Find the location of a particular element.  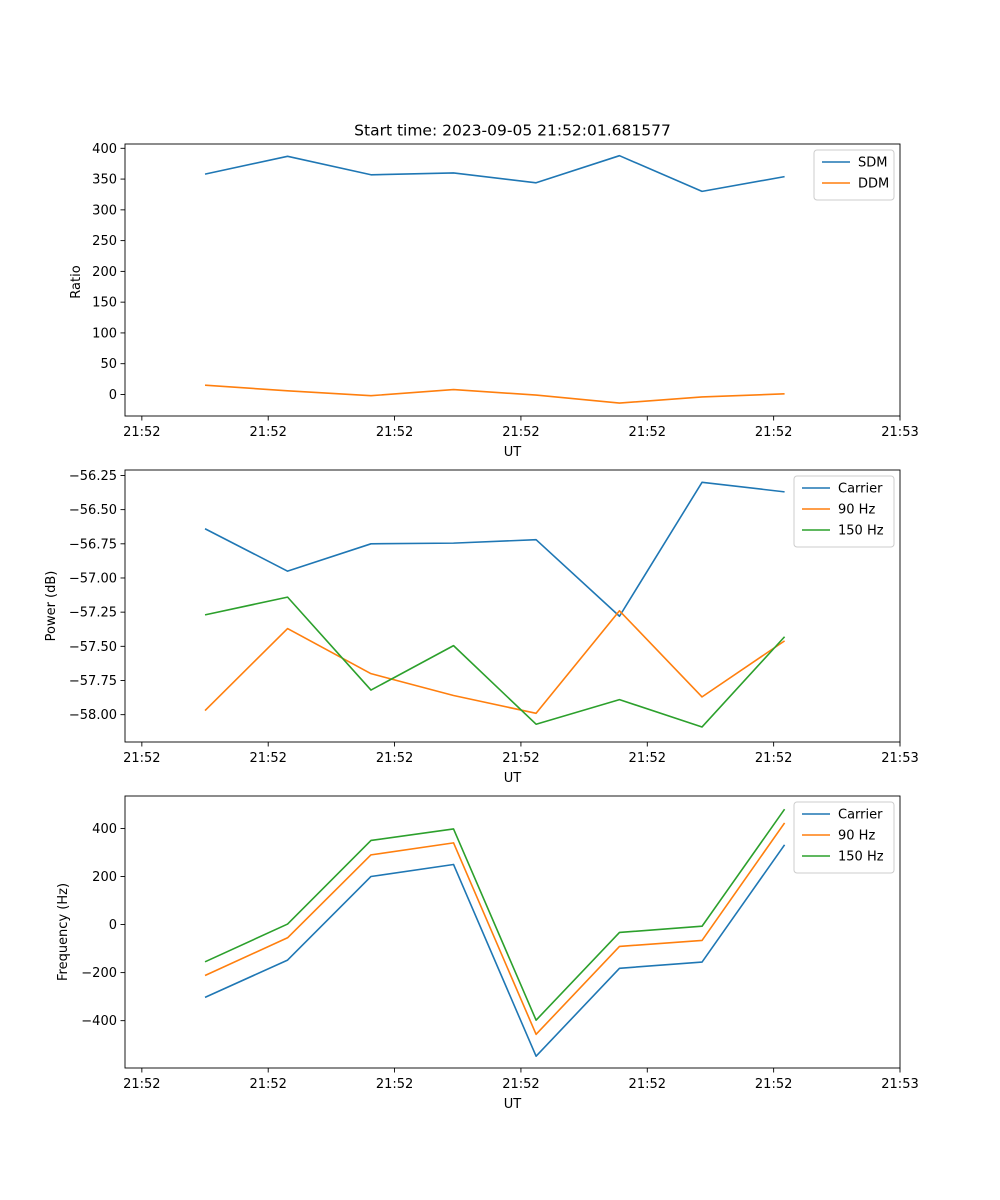

ratio-series-line-ddm is located at coordinates (494, 394).